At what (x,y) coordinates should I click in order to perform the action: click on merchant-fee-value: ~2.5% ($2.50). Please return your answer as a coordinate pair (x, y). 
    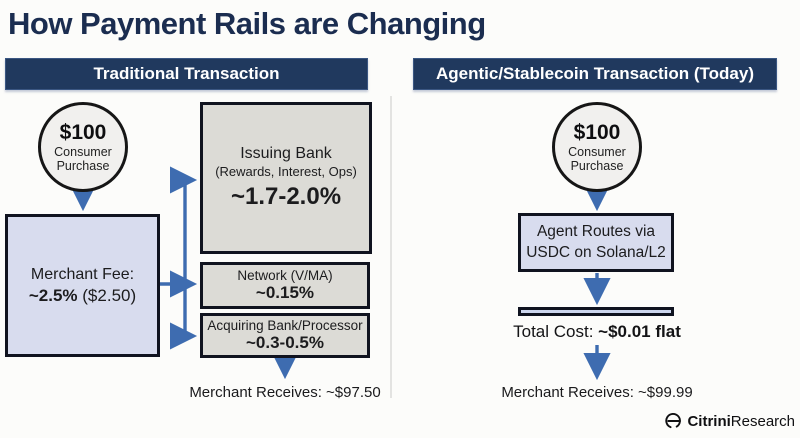
    Looking at the image, I should click on (82, 295).